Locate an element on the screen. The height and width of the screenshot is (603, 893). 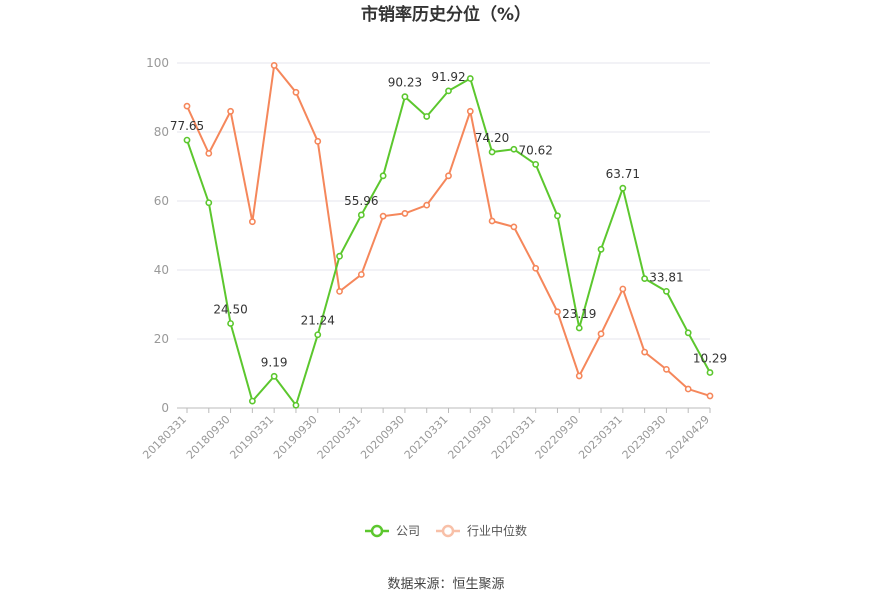
data-source: 数据来源：恒生聚源 is located at coordinates (445, 584).